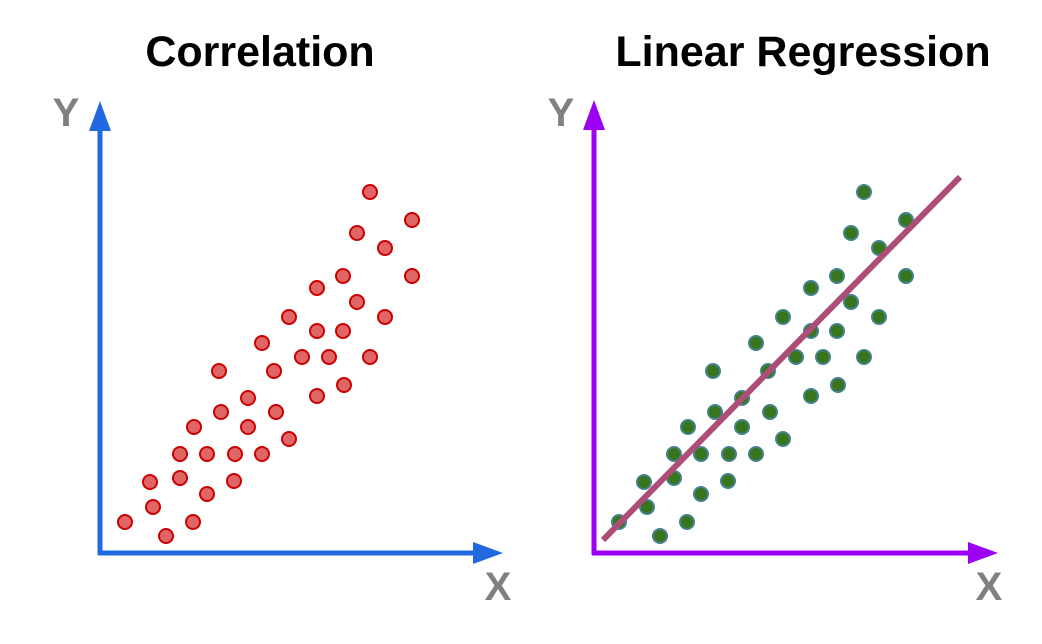 Image resolution: width=1042 pixels, height=644 pixels. What do you see at coordinates (260, 52) in the screenshot?
I see `left-panel-title: Correlation` at bounding box center [260, 52].